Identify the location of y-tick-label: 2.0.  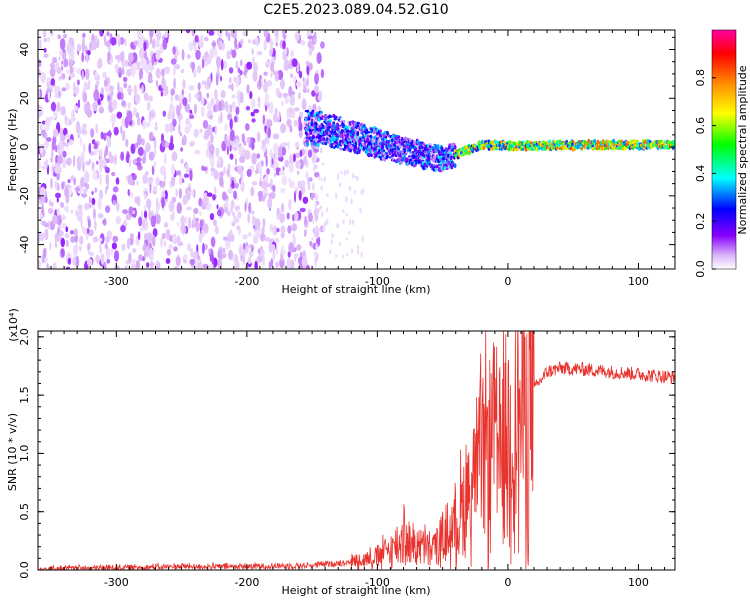
(24, 337).